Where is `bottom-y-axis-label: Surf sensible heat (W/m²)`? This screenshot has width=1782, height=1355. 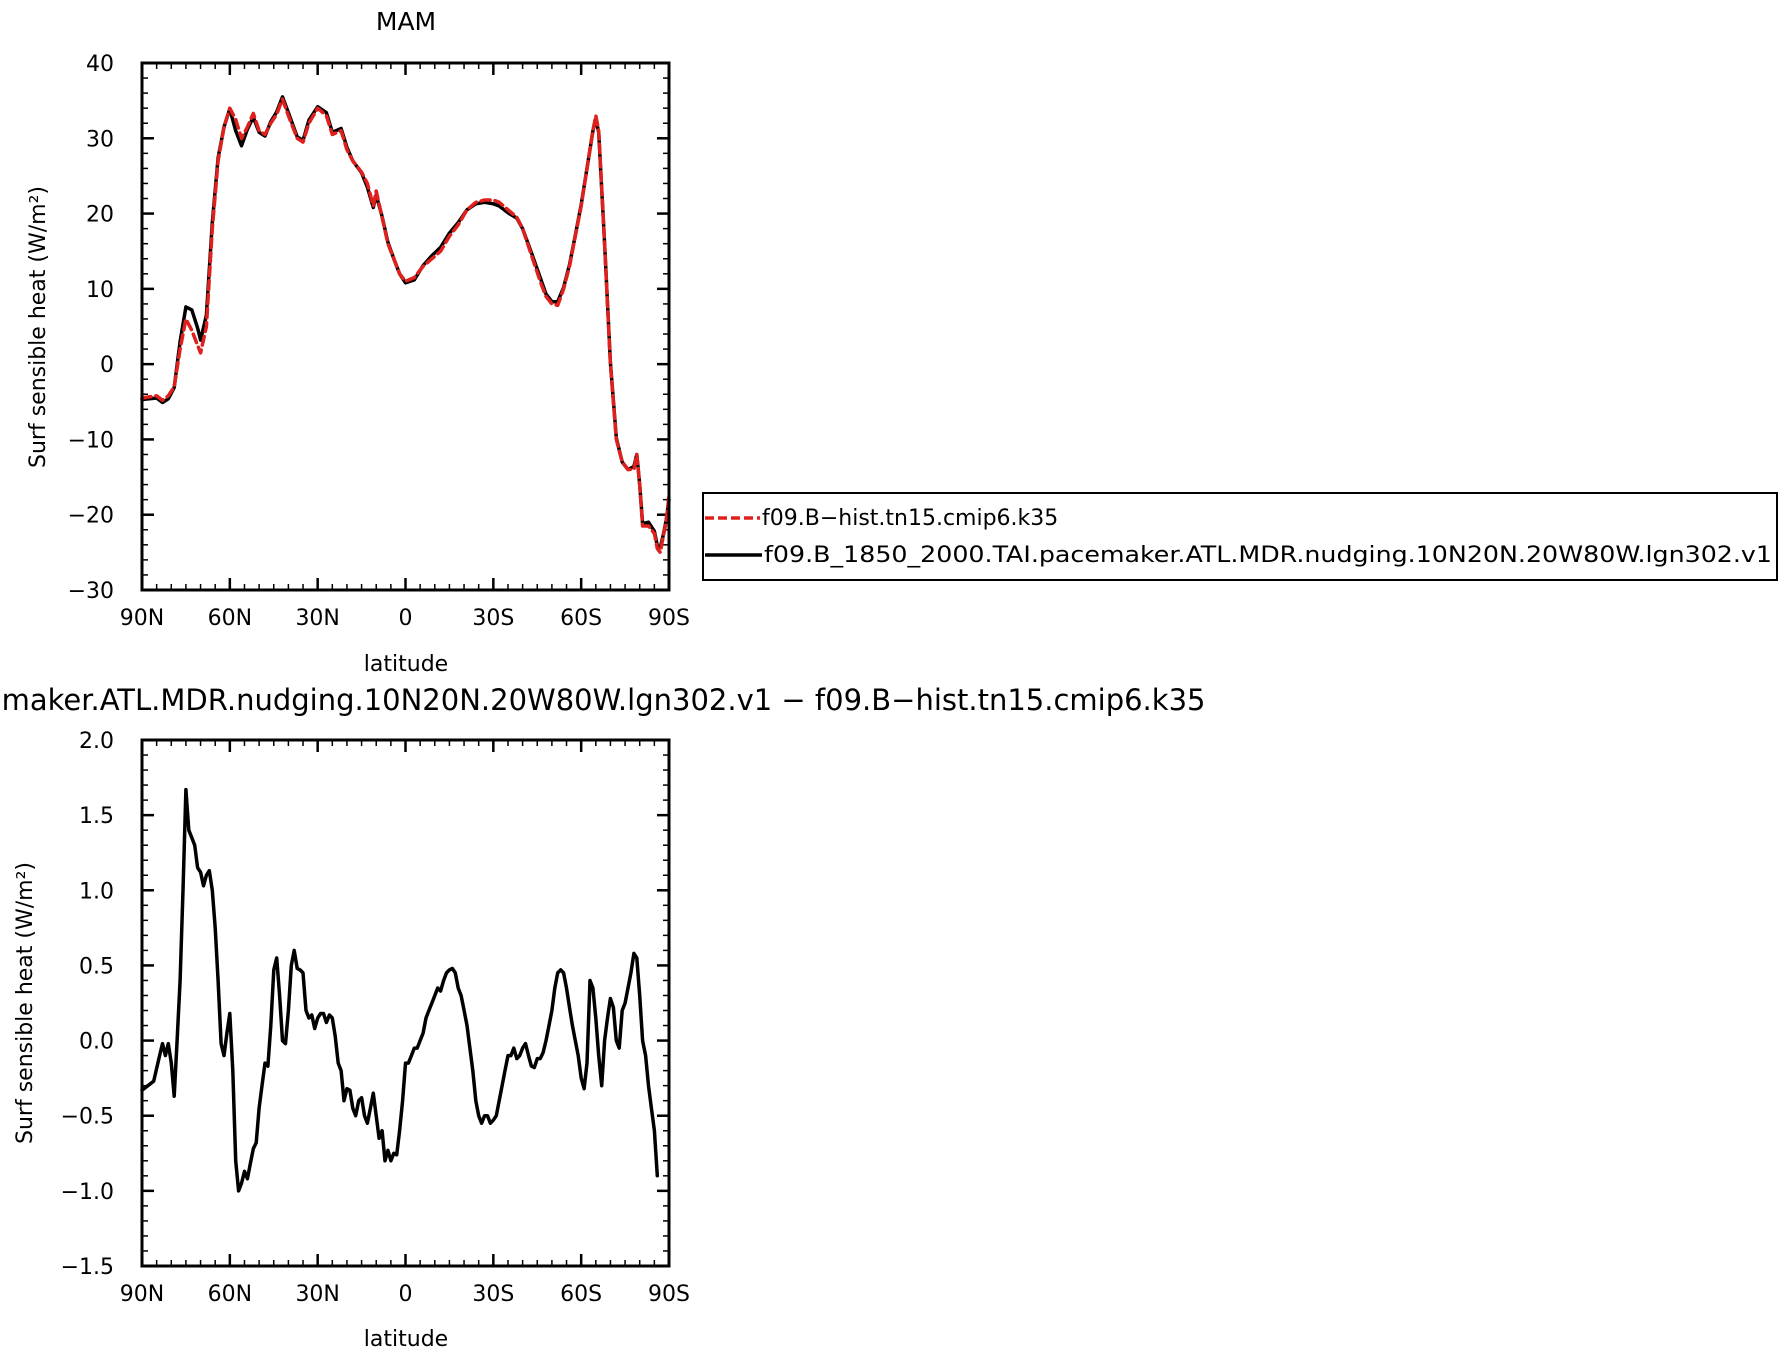
bottom-y-axis-label: Surf sensible heat (W/m²) is located at coordinates (25, 1003).